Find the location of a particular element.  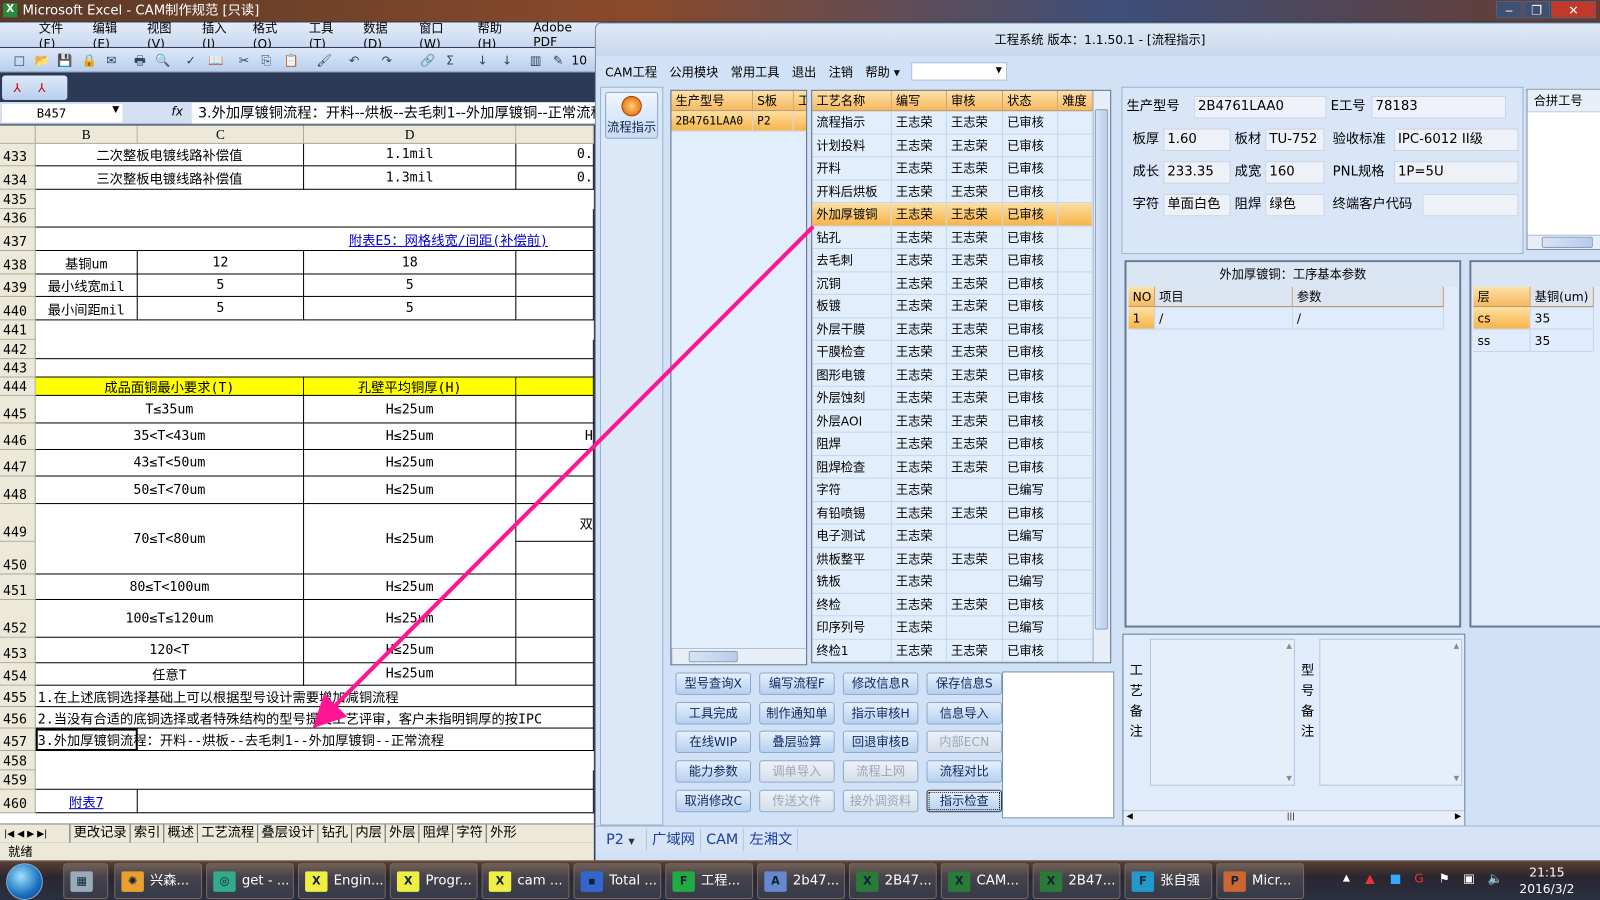

restore-button: ❐ is located at coordinates (1536, 10).